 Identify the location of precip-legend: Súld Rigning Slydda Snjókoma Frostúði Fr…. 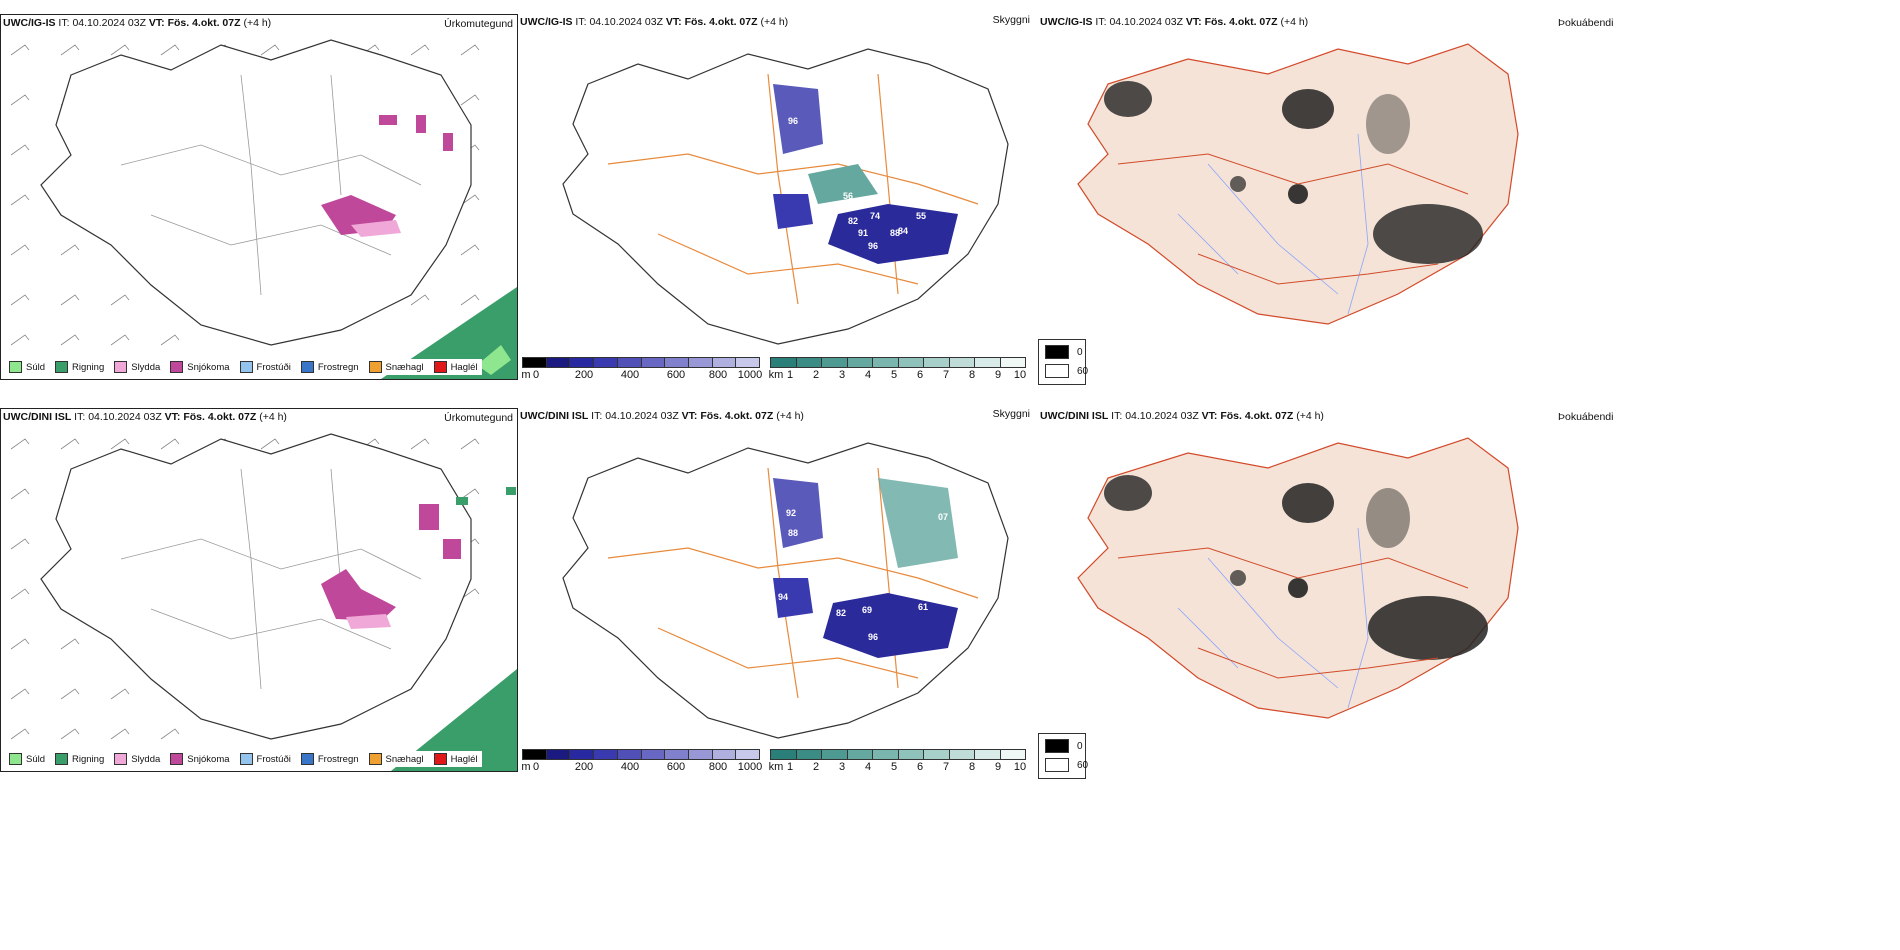
(243, 367).